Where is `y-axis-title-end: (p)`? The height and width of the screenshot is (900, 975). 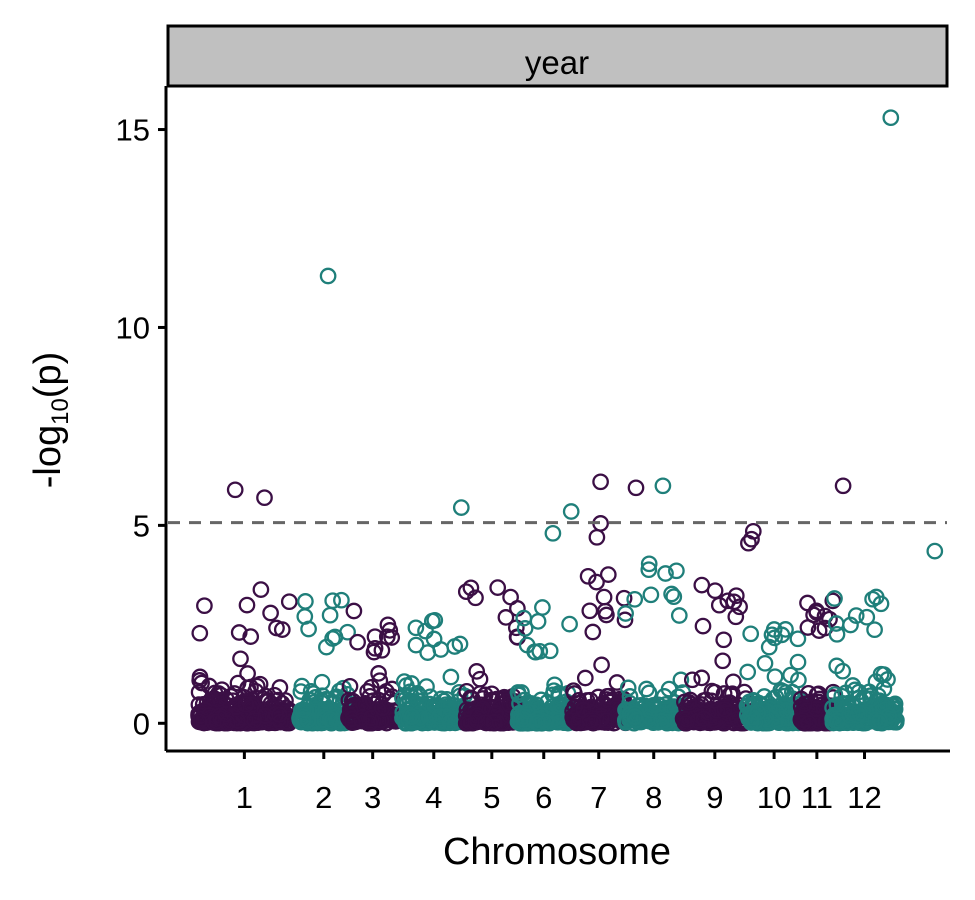
y-axis-title-end: (p) is located at coordinates (48, 375).